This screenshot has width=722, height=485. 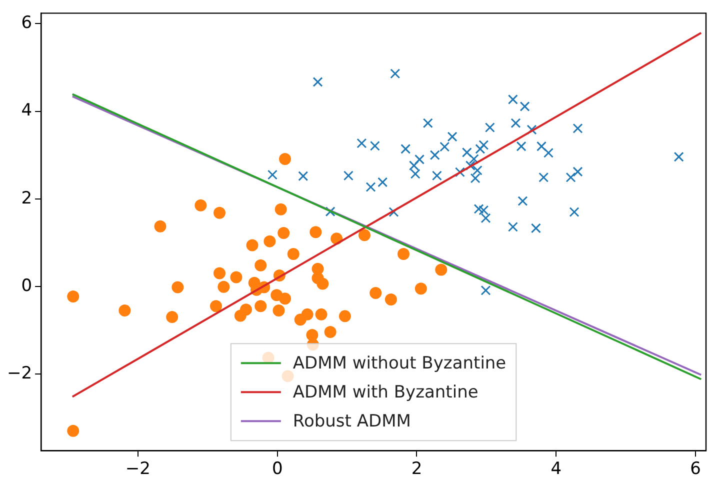 What do you see at coordinates (556, 469) in the screenshot?
I see `x-tick-label: 4` at bounding box center [556, 469].